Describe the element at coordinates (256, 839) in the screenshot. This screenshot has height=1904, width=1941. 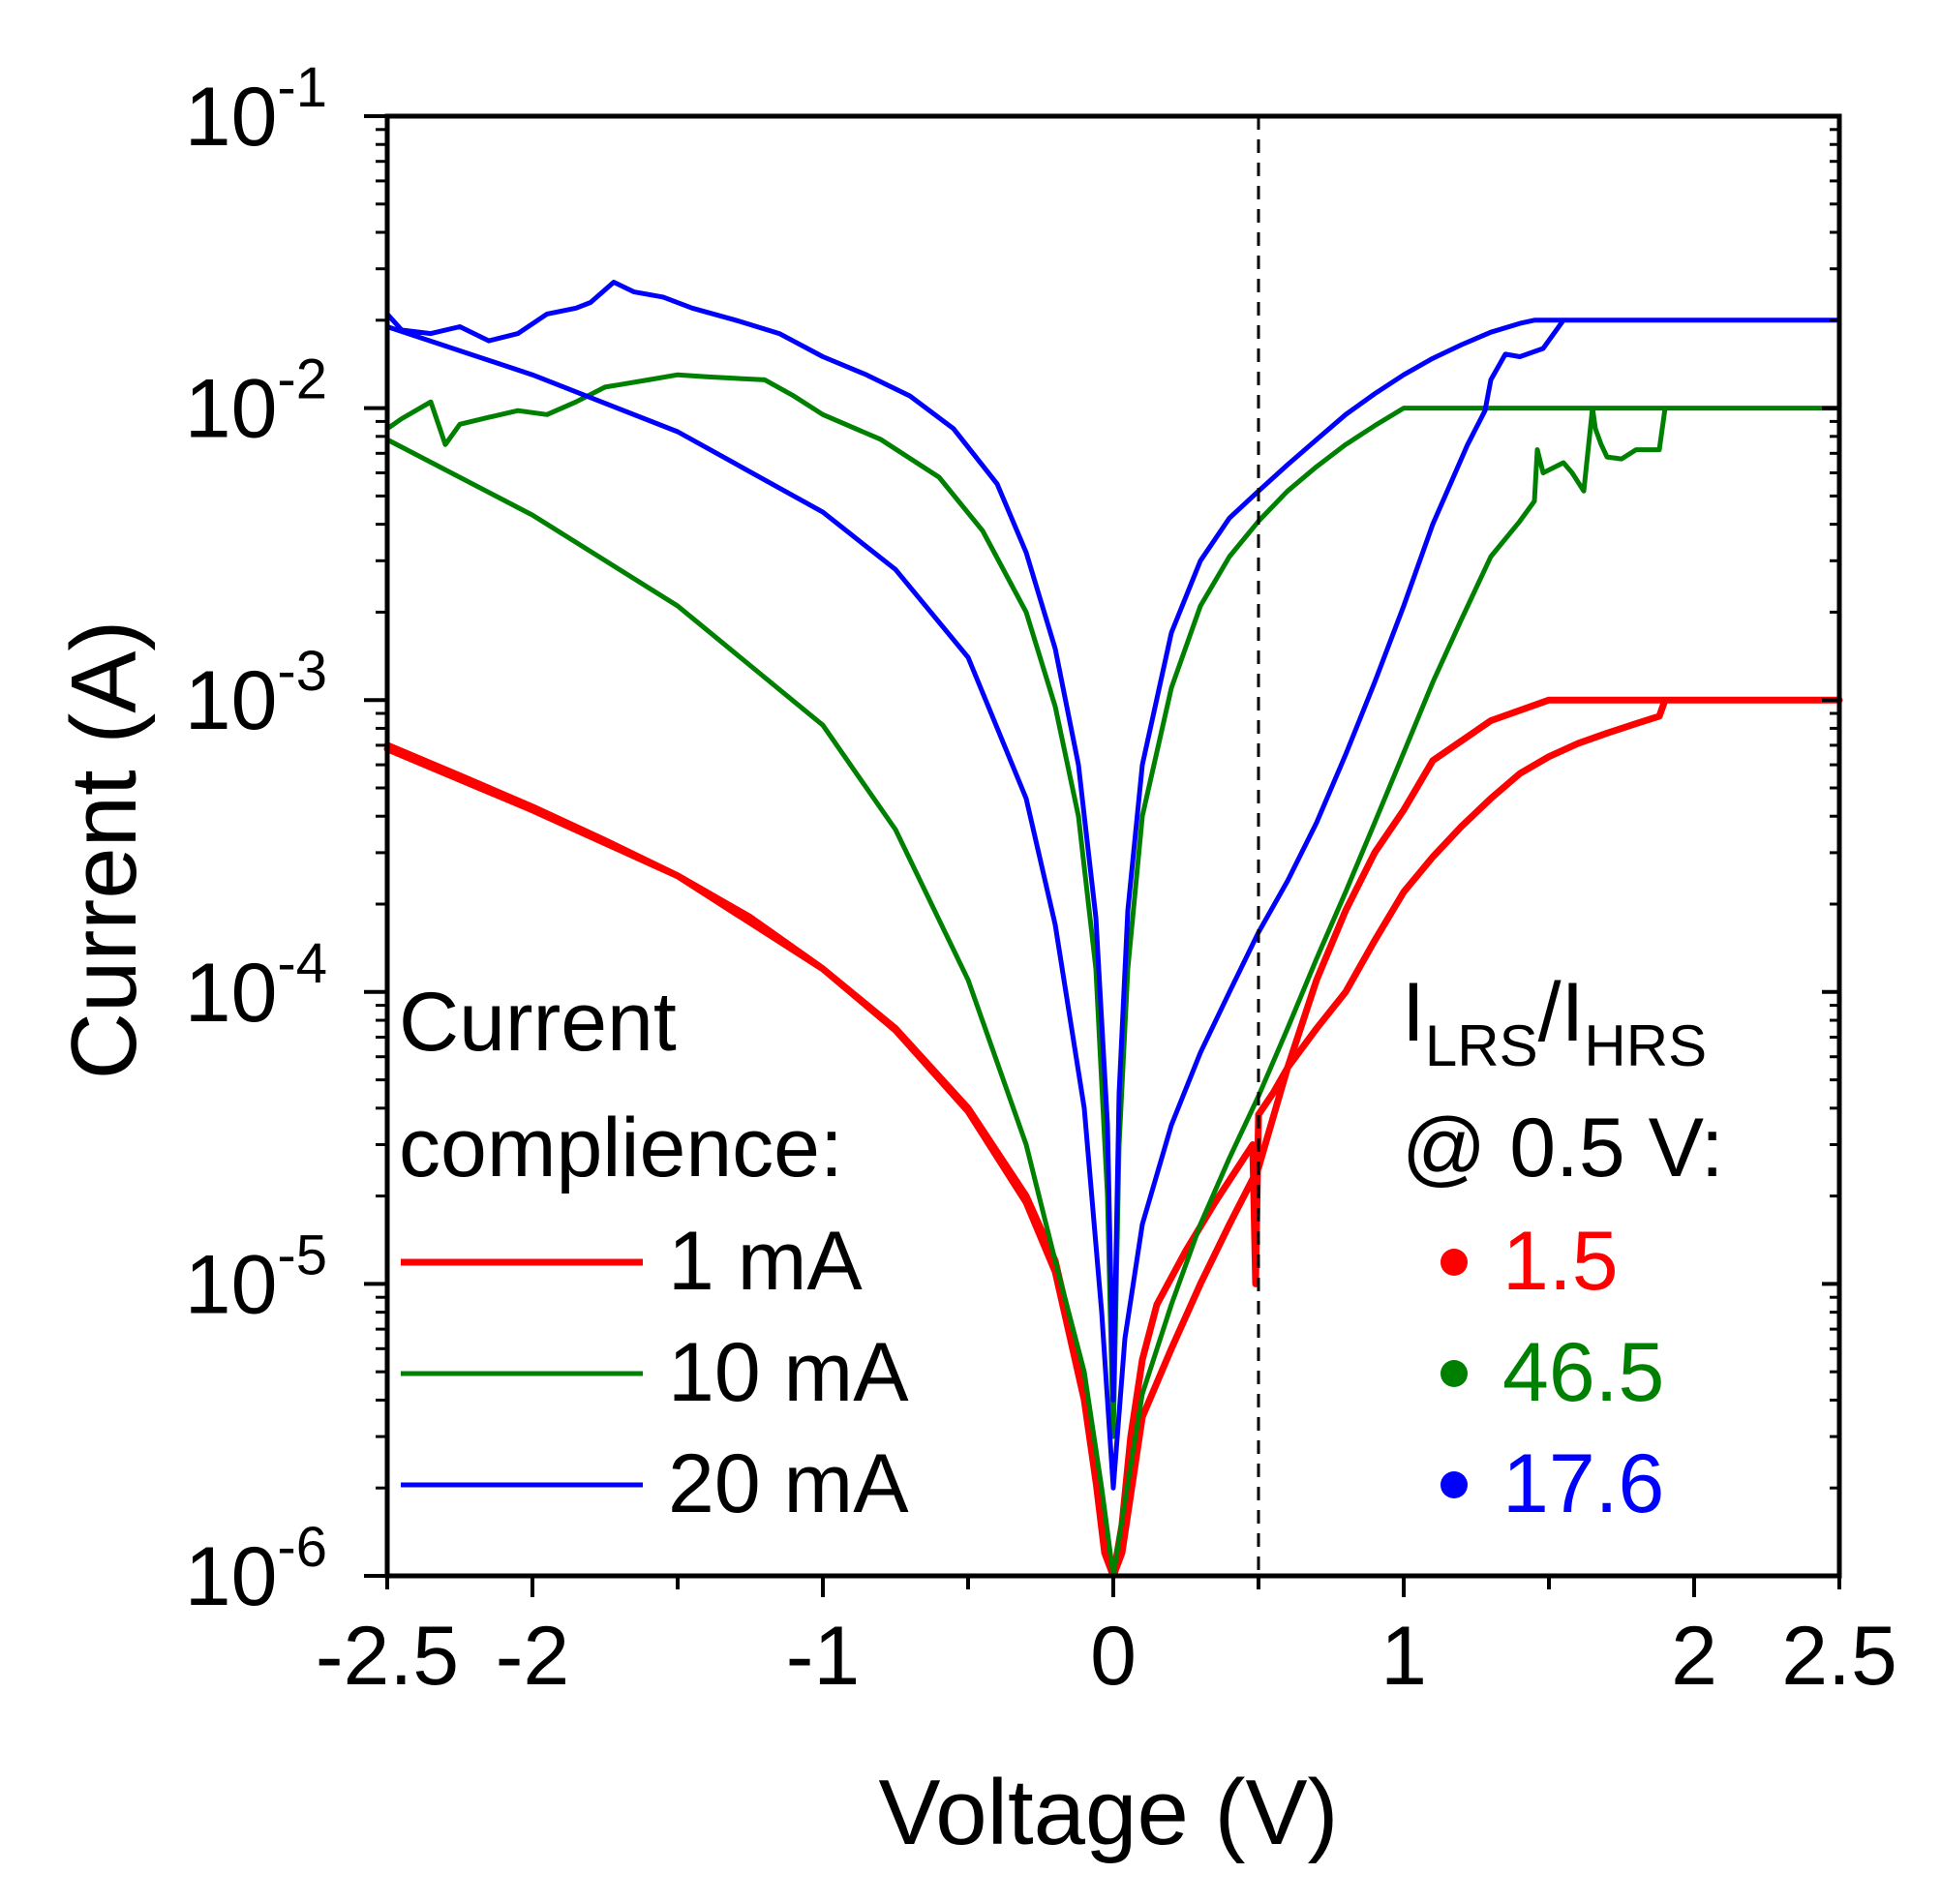
I see `y-tick-labels: 10-610-510-410-310-210-1` at that location.